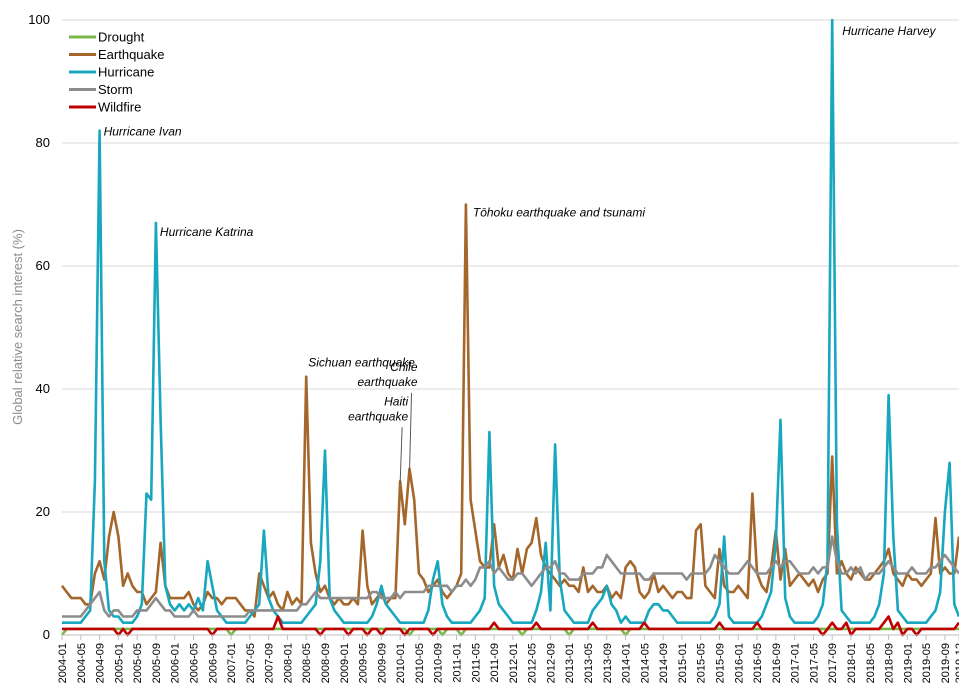  I want to click on x-tick-label: 2012-05, so click(533, 663).